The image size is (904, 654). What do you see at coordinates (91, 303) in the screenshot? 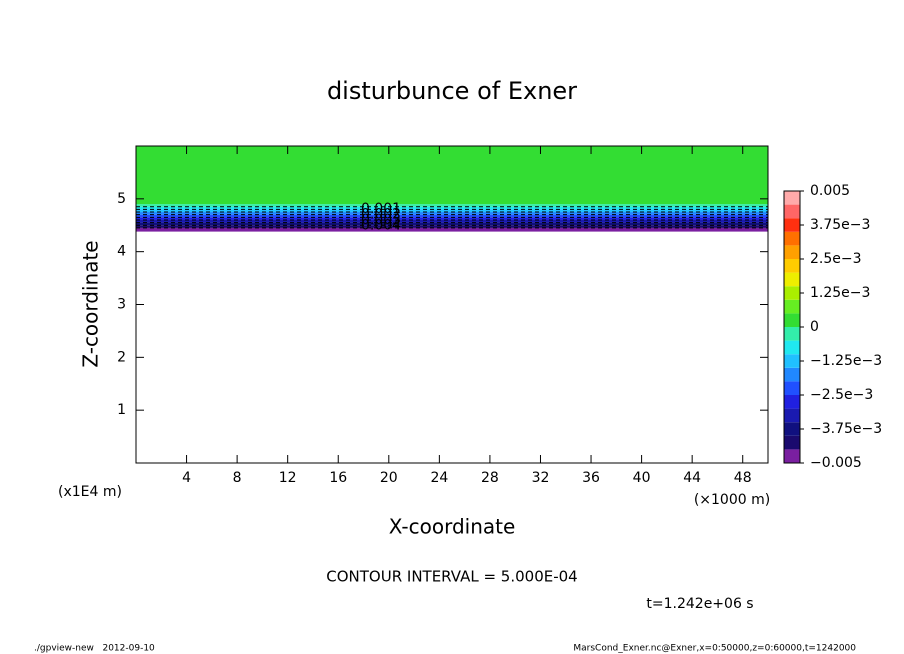
I see `y-axis-label: Z-coordinate` at bounding box center [91, 303].